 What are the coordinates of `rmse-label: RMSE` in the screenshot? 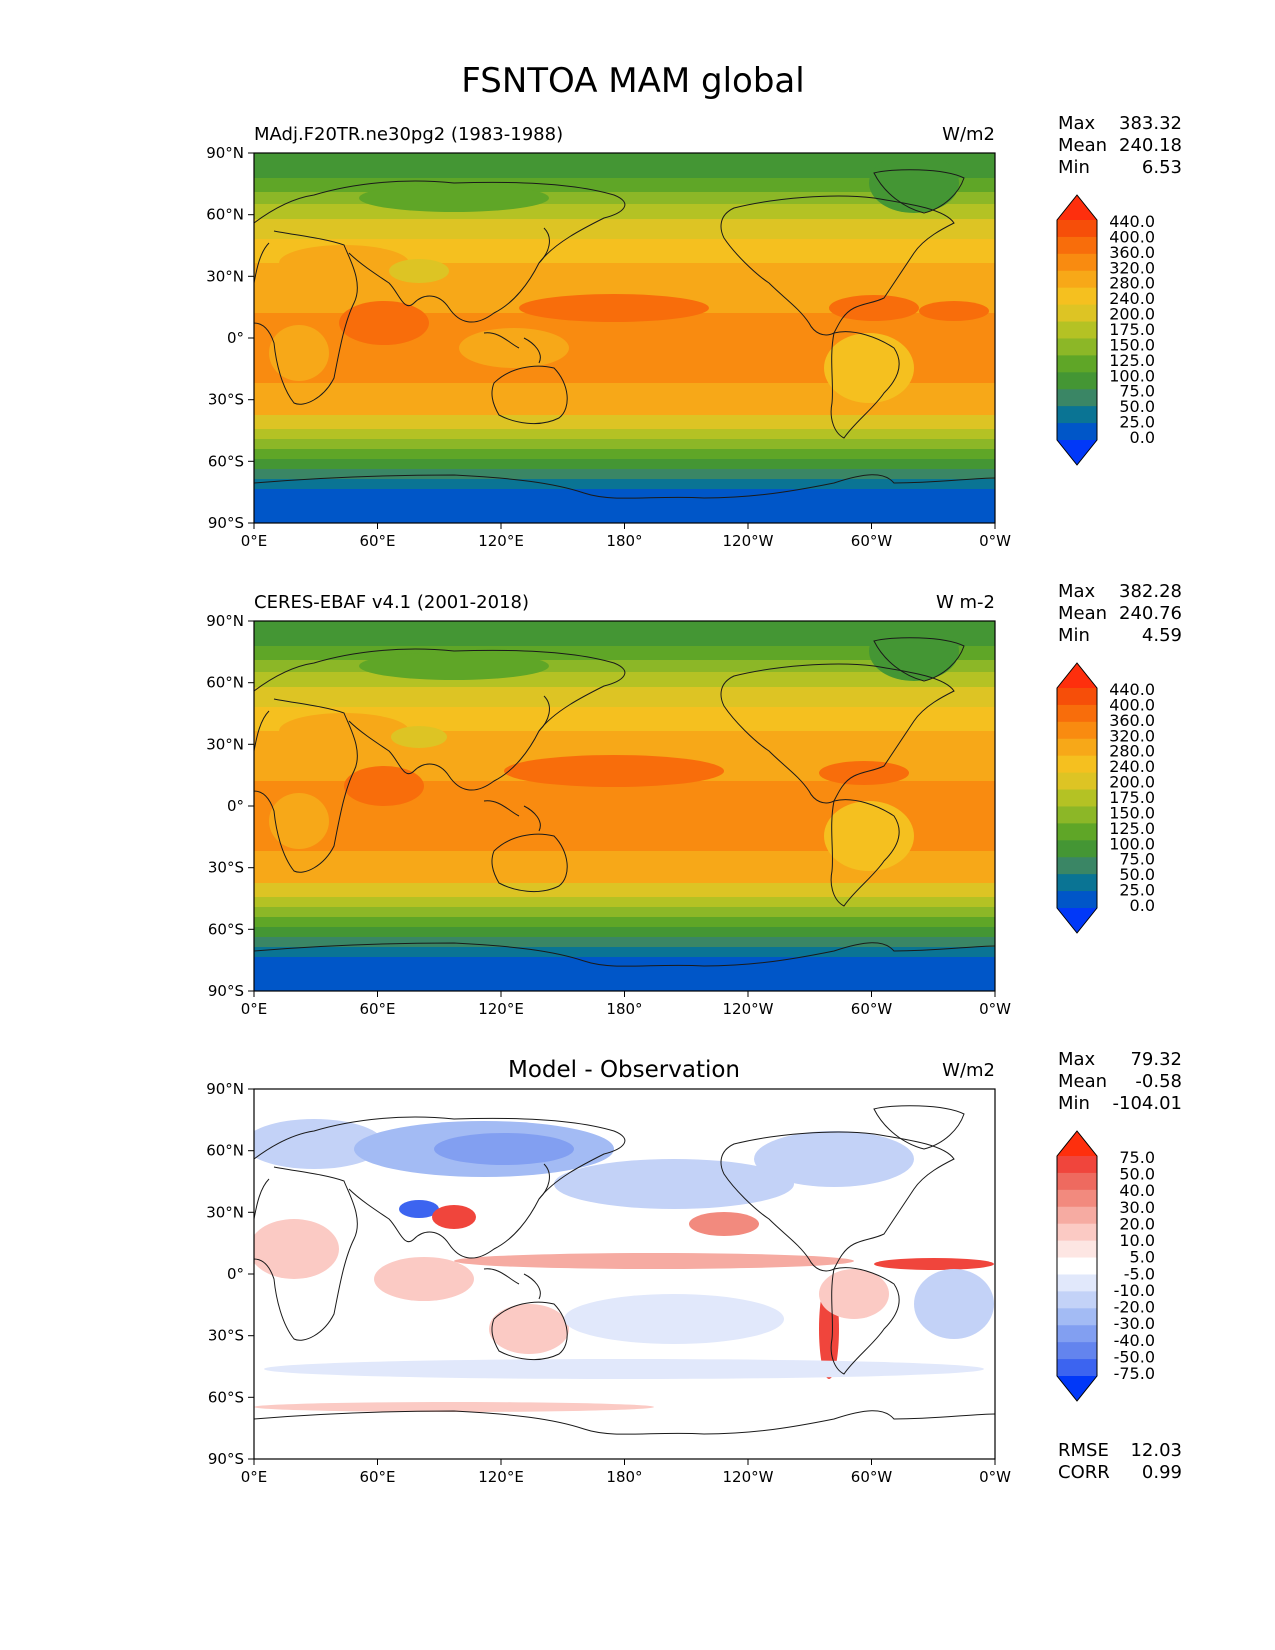 It's located at (1083, 1450).